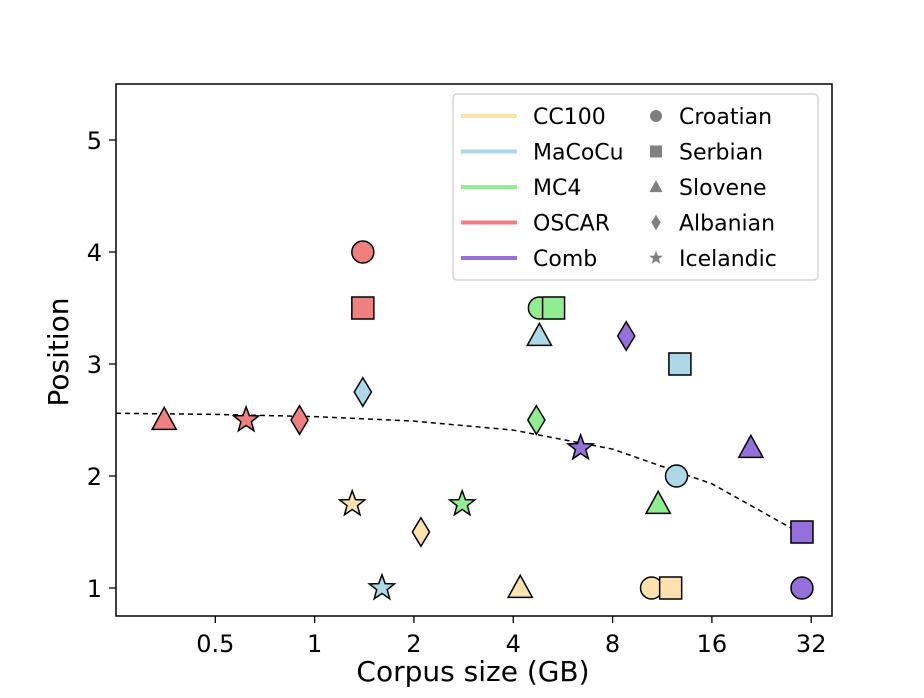 The width and height of the screenshot is (924, 698). What do you see at coordinates (656, 186) in the screenshot?
I see `legend-marker-slovene` at bounding box center [656, 186].